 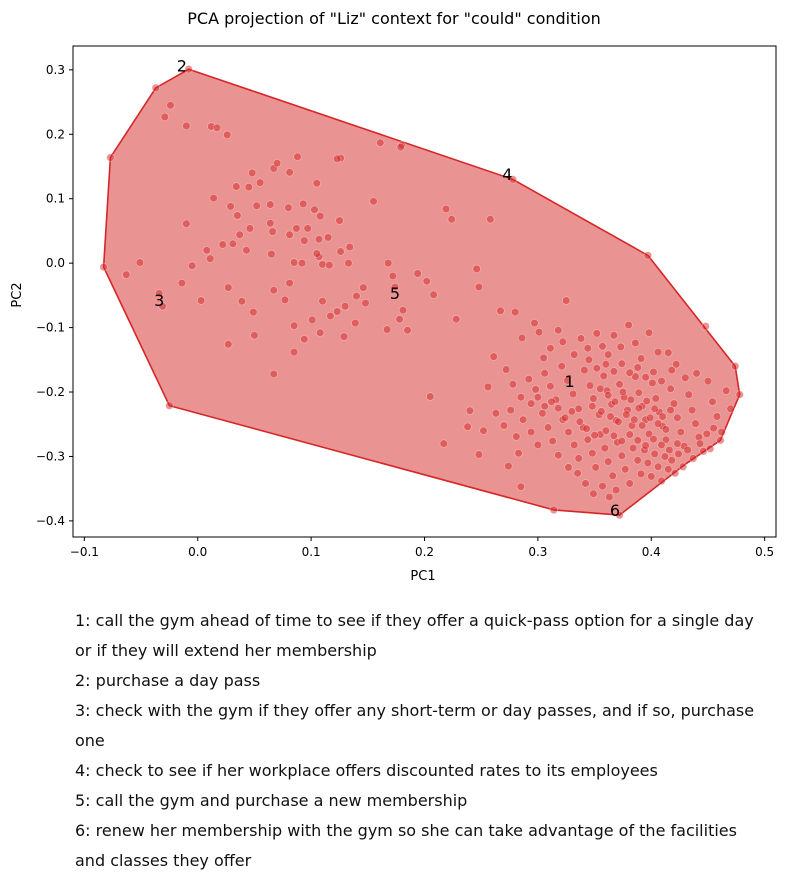 I want to click on y-tick-label: 0.2, so click(x=55, y=134).